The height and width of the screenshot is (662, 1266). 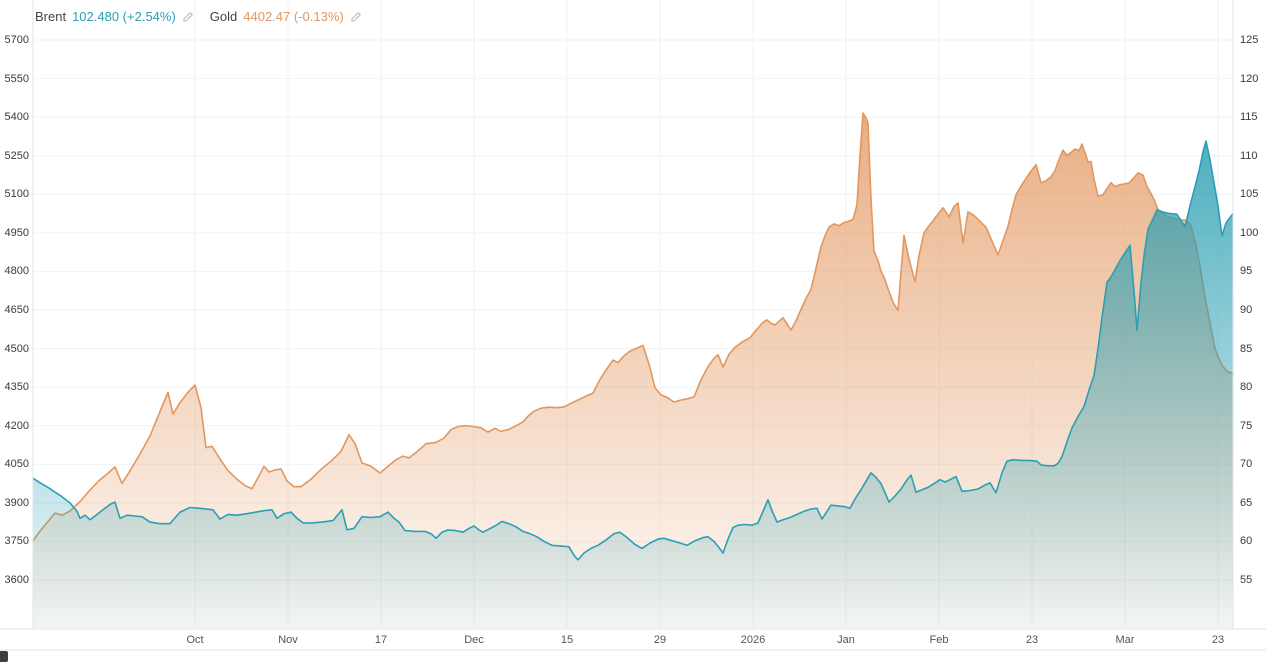 What do you see at coordinates (16, 155) in the screenshot?
I see `left-axis-tick-label: 5250` at bounding box center [16, 155].